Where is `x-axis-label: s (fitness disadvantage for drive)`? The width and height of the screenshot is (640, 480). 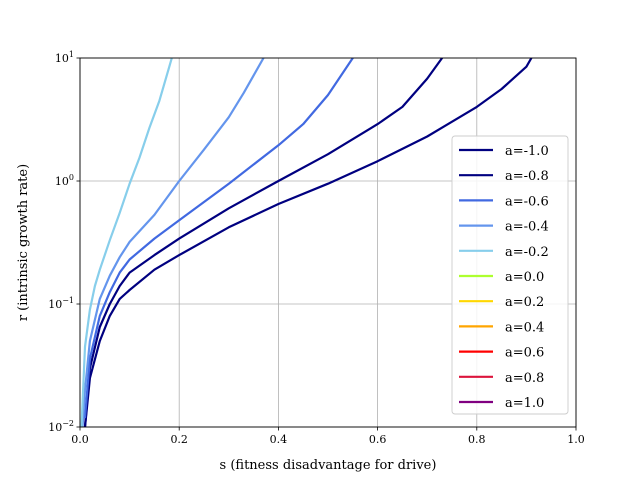
x-axis-label: s (fitness disadvantage for drive) is located at coordinates (328, 465).